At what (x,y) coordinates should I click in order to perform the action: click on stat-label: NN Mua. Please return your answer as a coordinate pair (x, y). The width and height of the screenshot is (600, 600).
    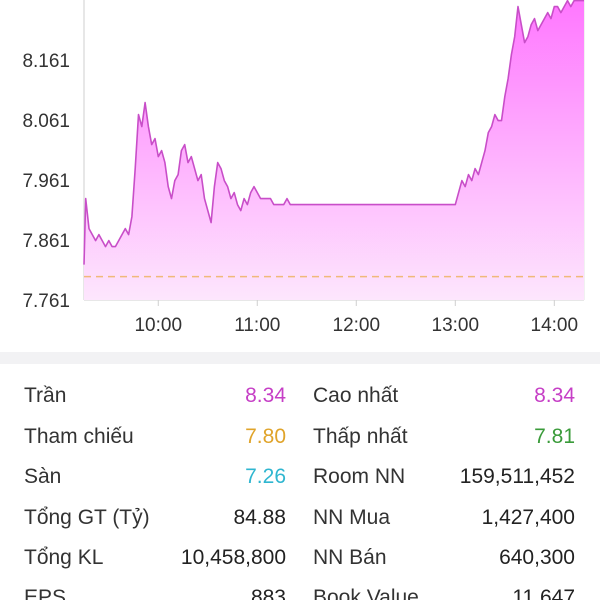
    Looking at the image, I should click on (352, 517).